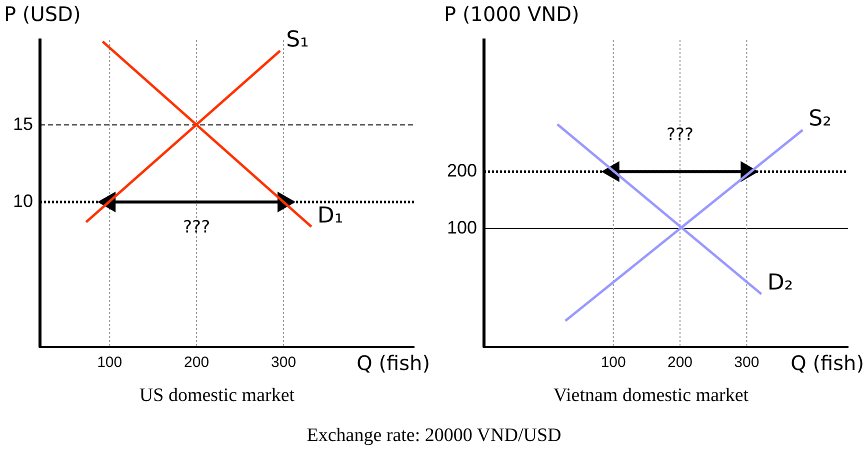 Image resolution: width=868 pixels, height=459 pixels. I want to click on y-tick-label: 10, so click(23, 200).